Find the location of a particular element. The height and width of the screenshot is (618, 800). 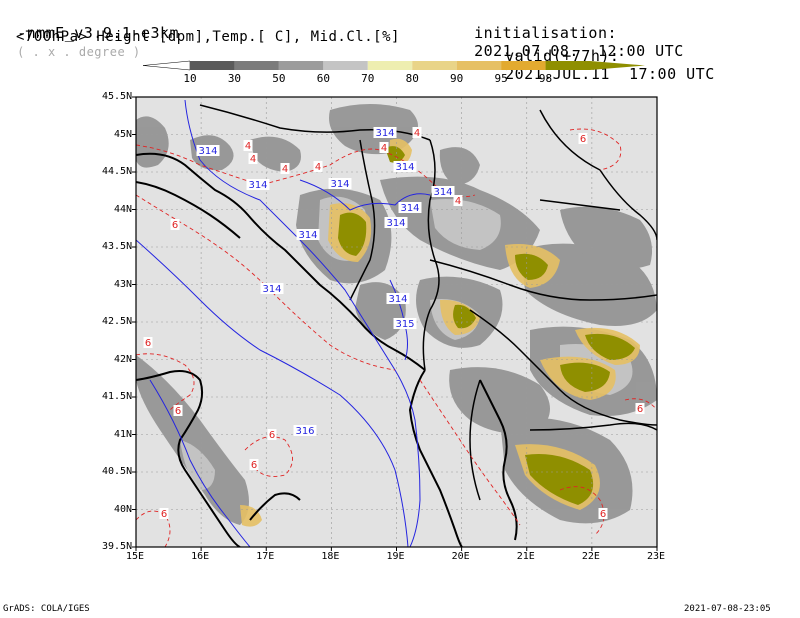

longitude-label: 23E is located at coordinates (656, 556).